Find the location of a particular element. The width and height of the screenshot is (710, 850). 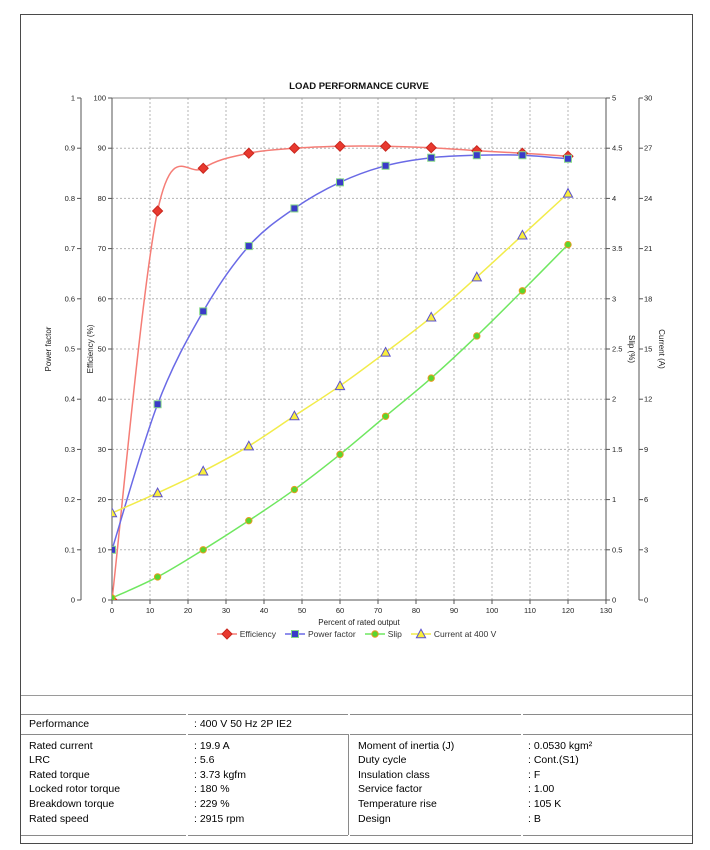

legend-item-power_factor: Power factor is located at coordinates (320, 634).